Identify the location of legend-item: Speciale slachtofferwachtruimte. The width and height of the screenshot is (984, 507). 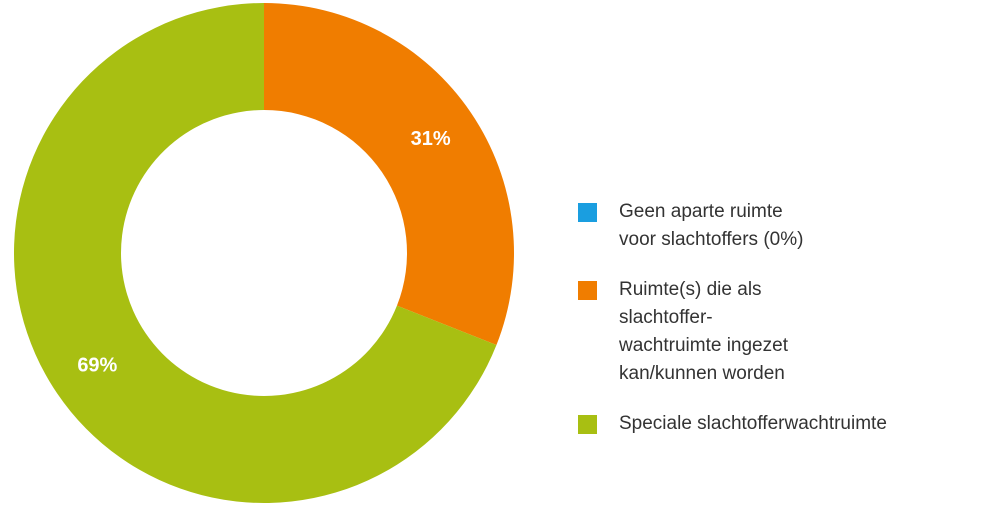
(778, 424).